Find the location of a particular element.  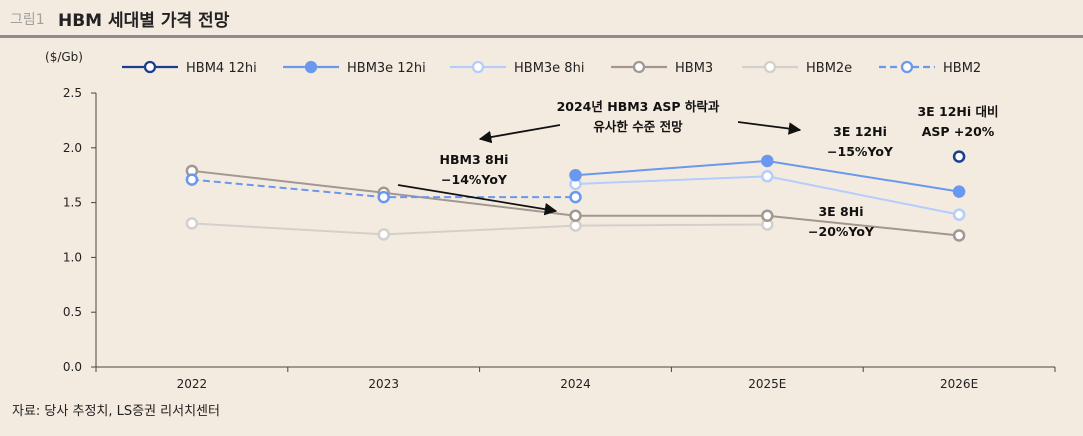

annotation-text: −15%YoY is located at coordinates (860, 151).